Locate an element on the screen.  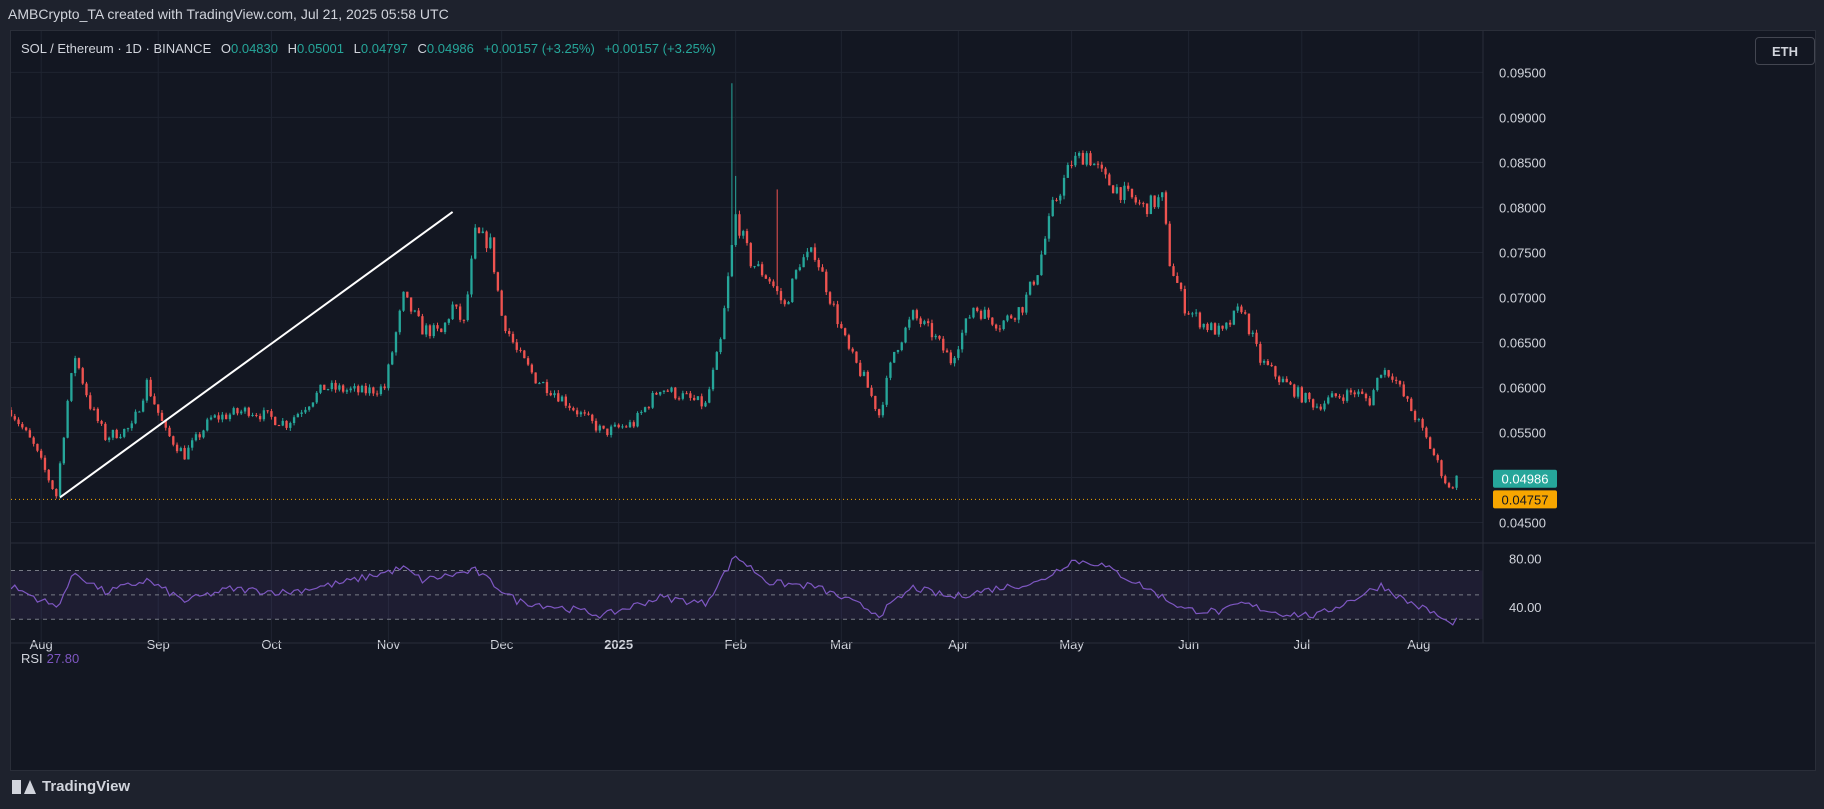
tradingview-logo: TradingView is located at coordinates (71, 786).